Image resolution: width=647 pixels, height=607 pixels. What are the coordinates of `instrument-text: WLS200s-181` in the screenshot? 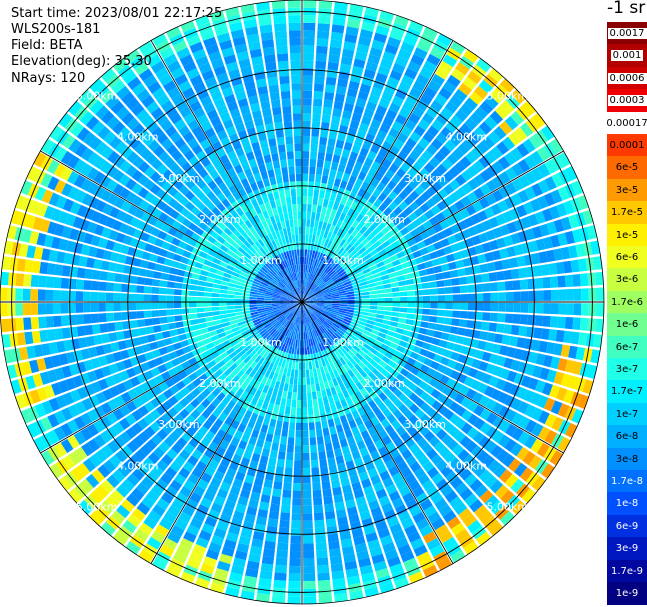 It's located at (56, 29).